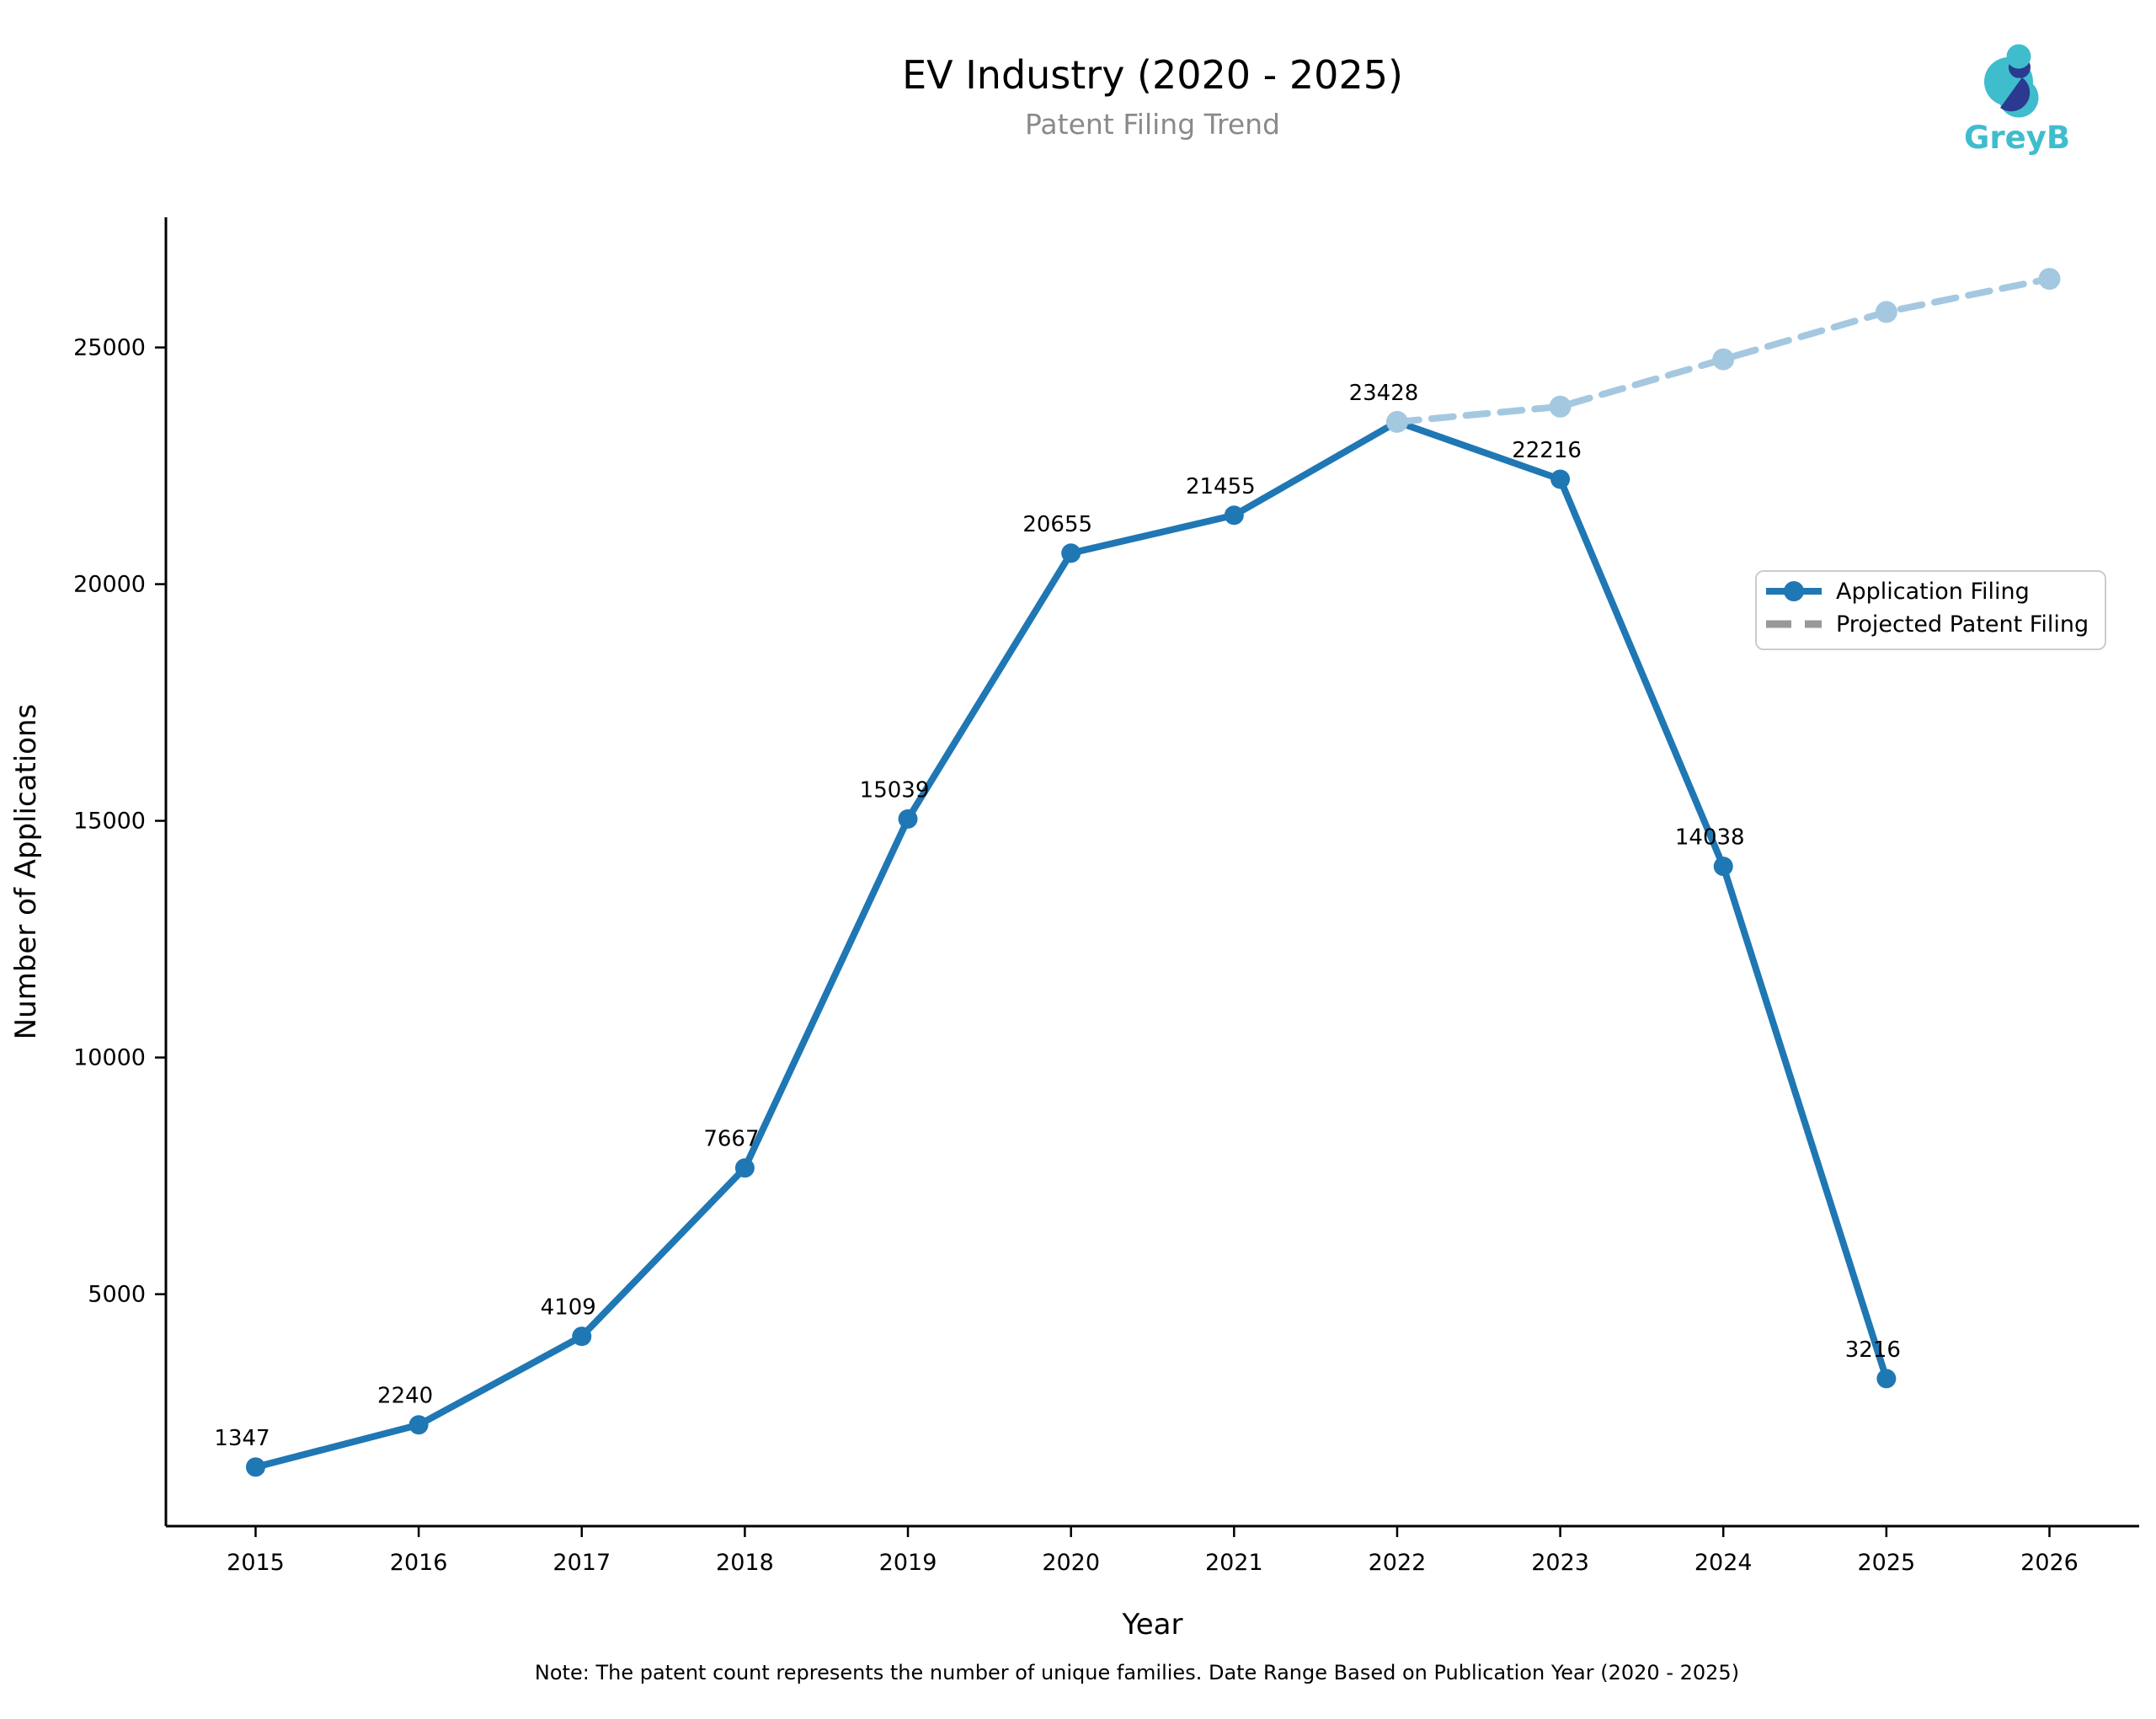 The image size is (2156, 1719). What do you see at coordinates (1962, 624) in the screenshot?
I see `legend-item-label: Projected Patent Filing` at bounding box center [1962, 624].